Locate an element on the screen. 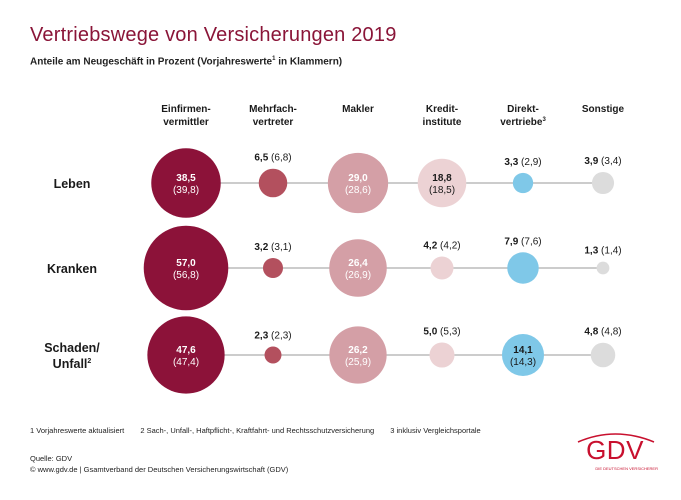  data-label-direkt-2: 14,1 is located at coordinates (523, 350).